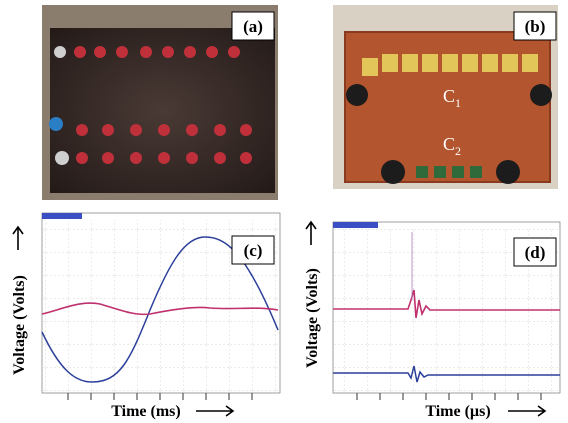  Describe the element at coordinates (458, 103) in the screenshot. I see `text-part: 1` at that location.